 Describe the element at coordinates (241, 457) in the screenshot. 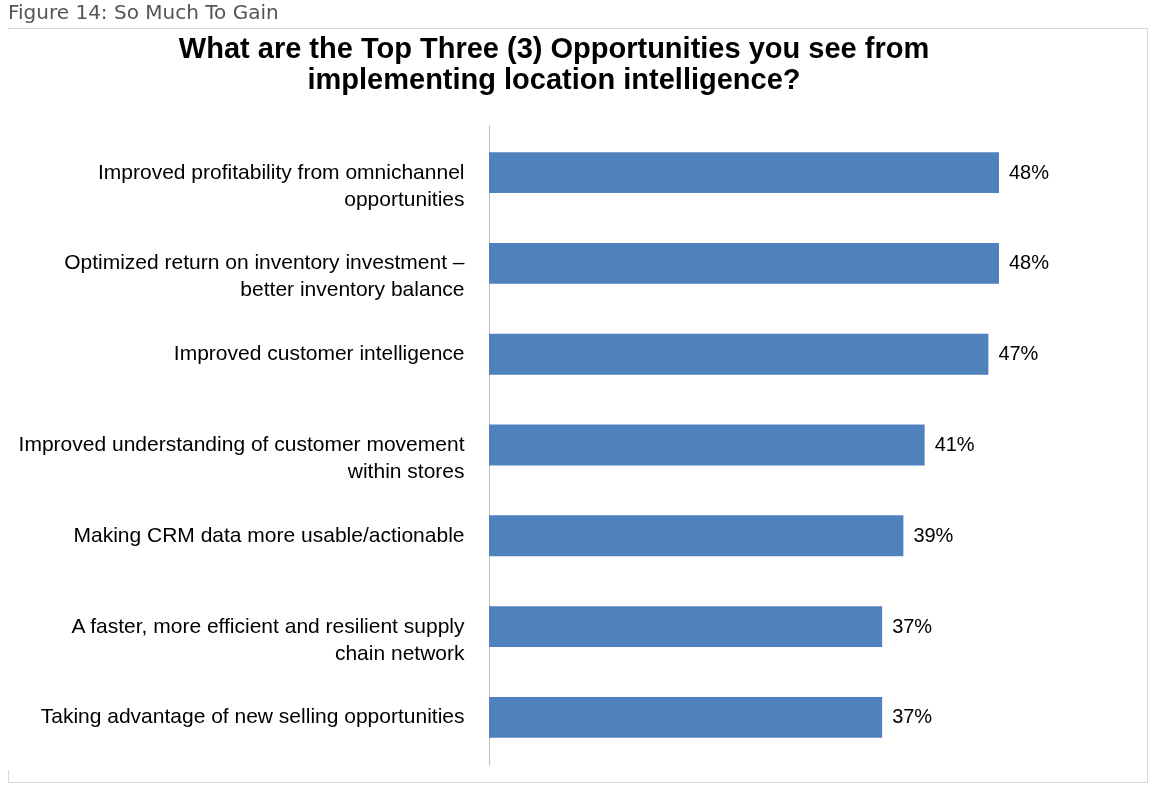

I see `y-tick-label: Improved understanding of customer movement within stores` at that location.